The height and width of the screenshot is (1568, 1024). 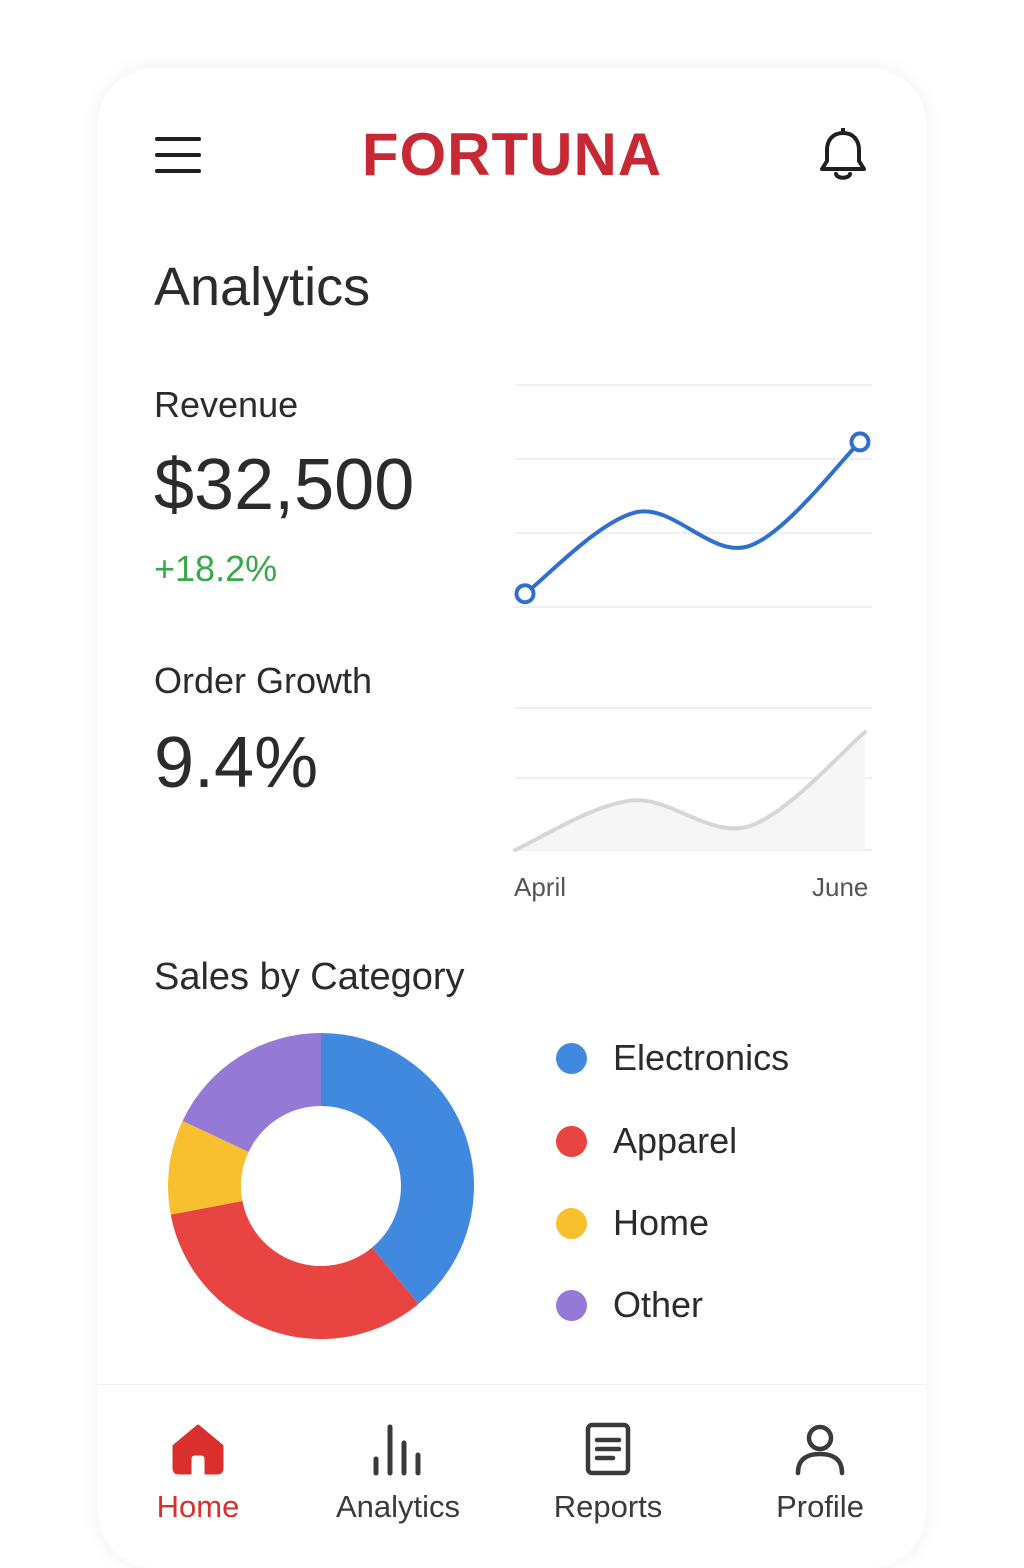 What do you see at coordinates (262, 287) in the screenshot?
I see `page-title: Analytics` at bounding box center [262, 287].